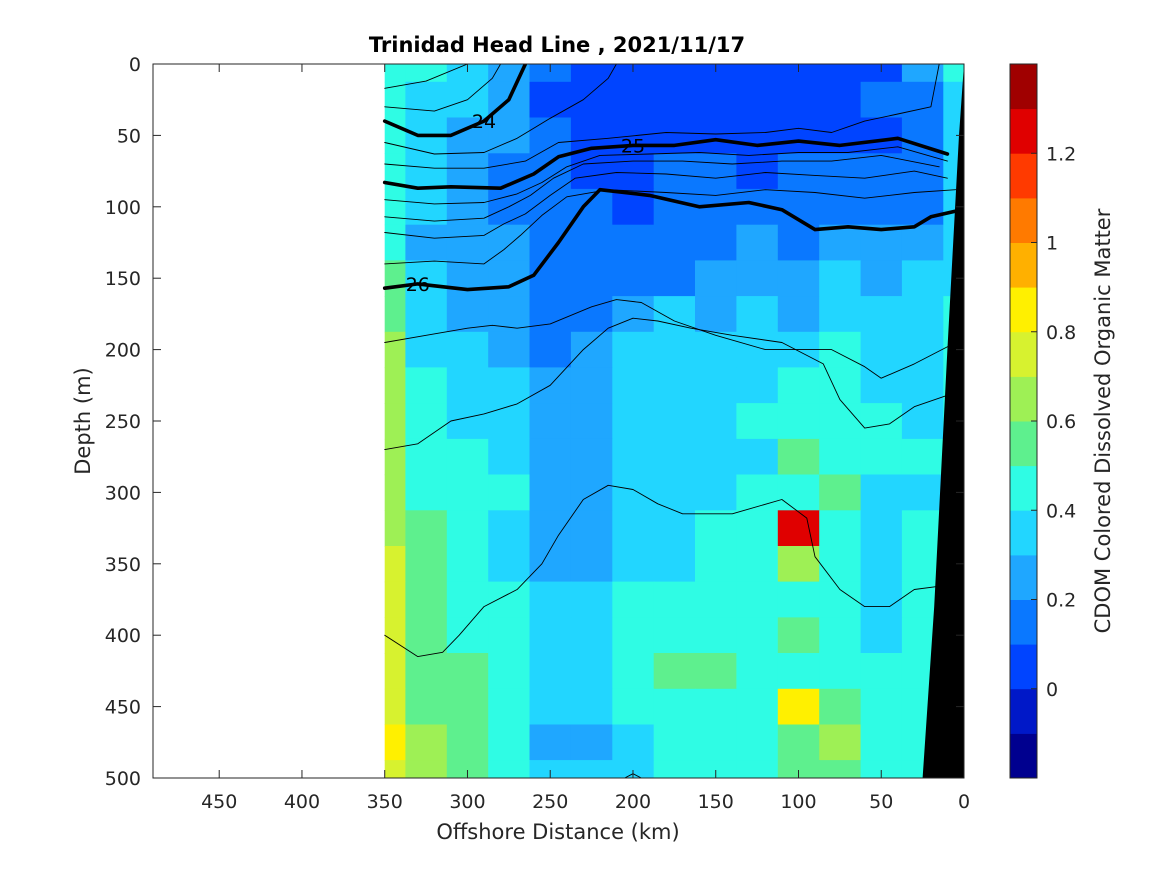 The width and height of the screenshot is (1167, 875). What do you see at coordinates (633, 146) in the screenshot?
I see `contour-label: 25` at bounding box center [633, 146].